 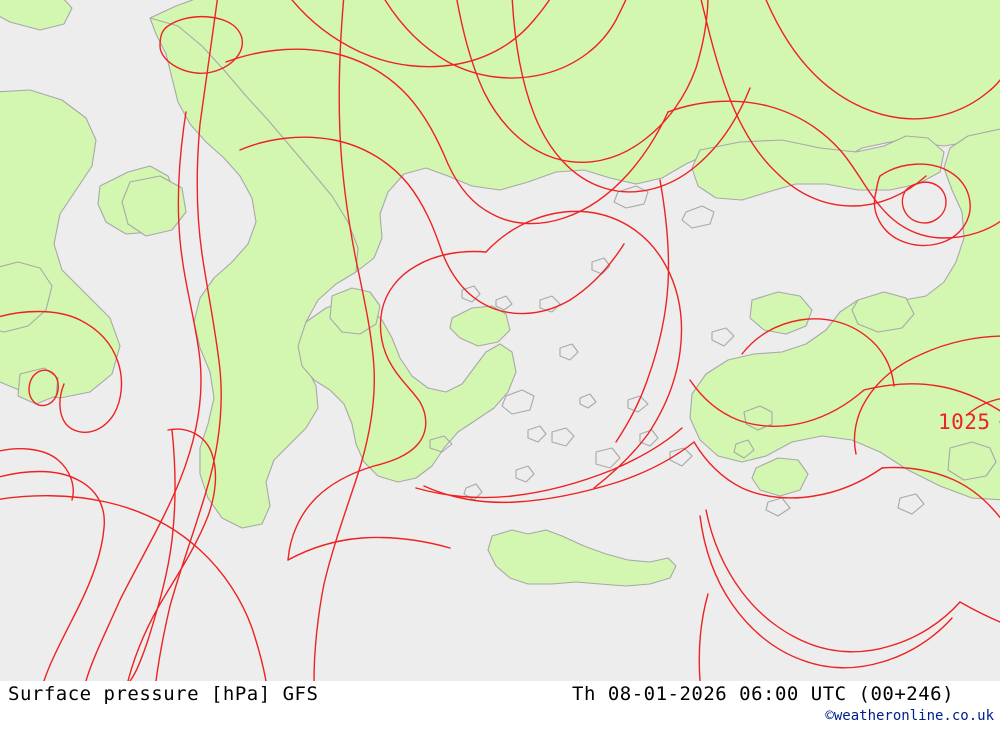 I want to click on isobar-aegean-west, so click(x=387, y=405).